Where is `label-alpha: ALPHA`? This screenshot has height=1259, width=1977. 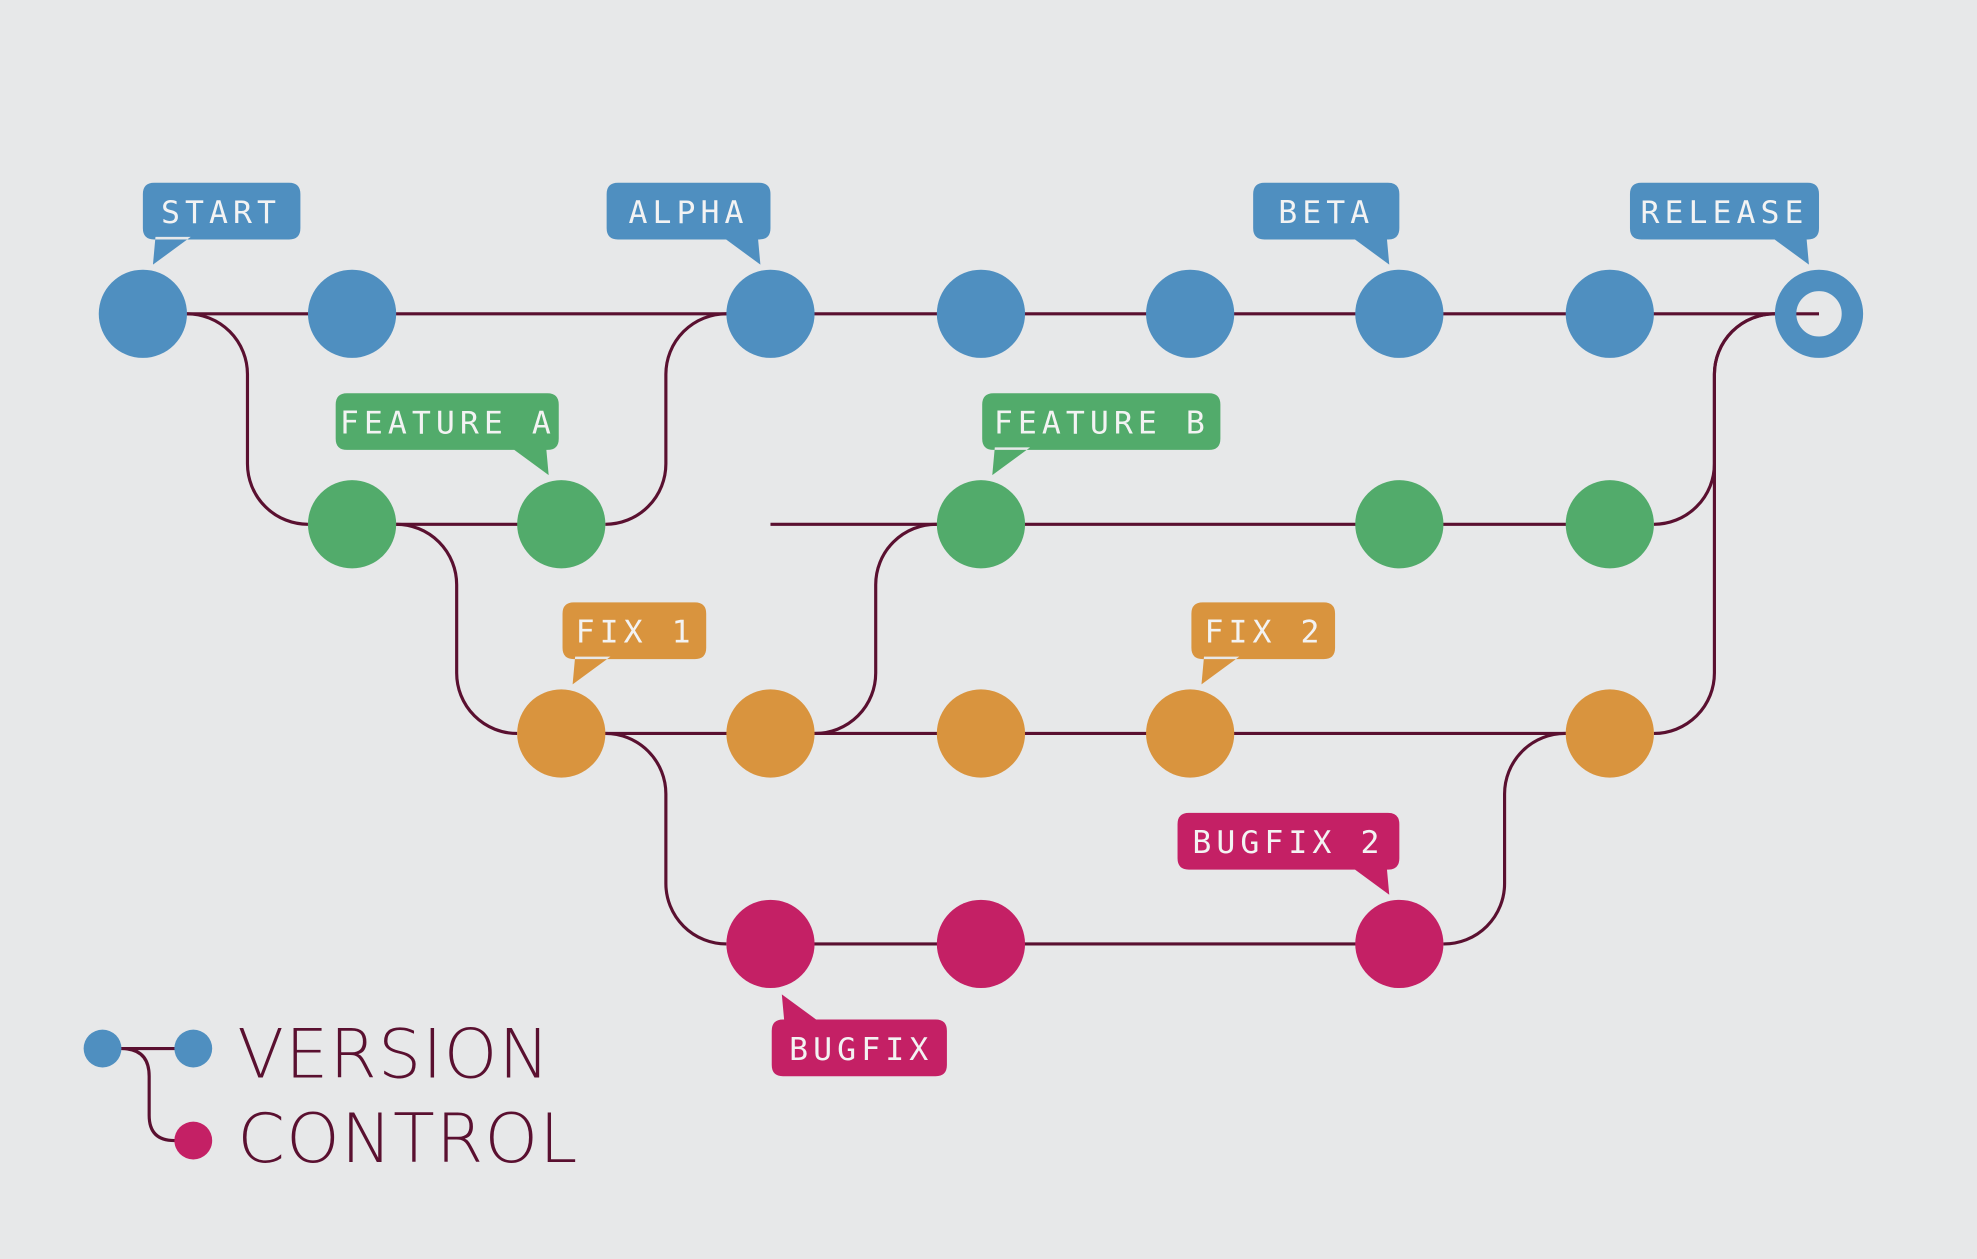
label-alpha: ALPHA is located at coordinates (688, 223).